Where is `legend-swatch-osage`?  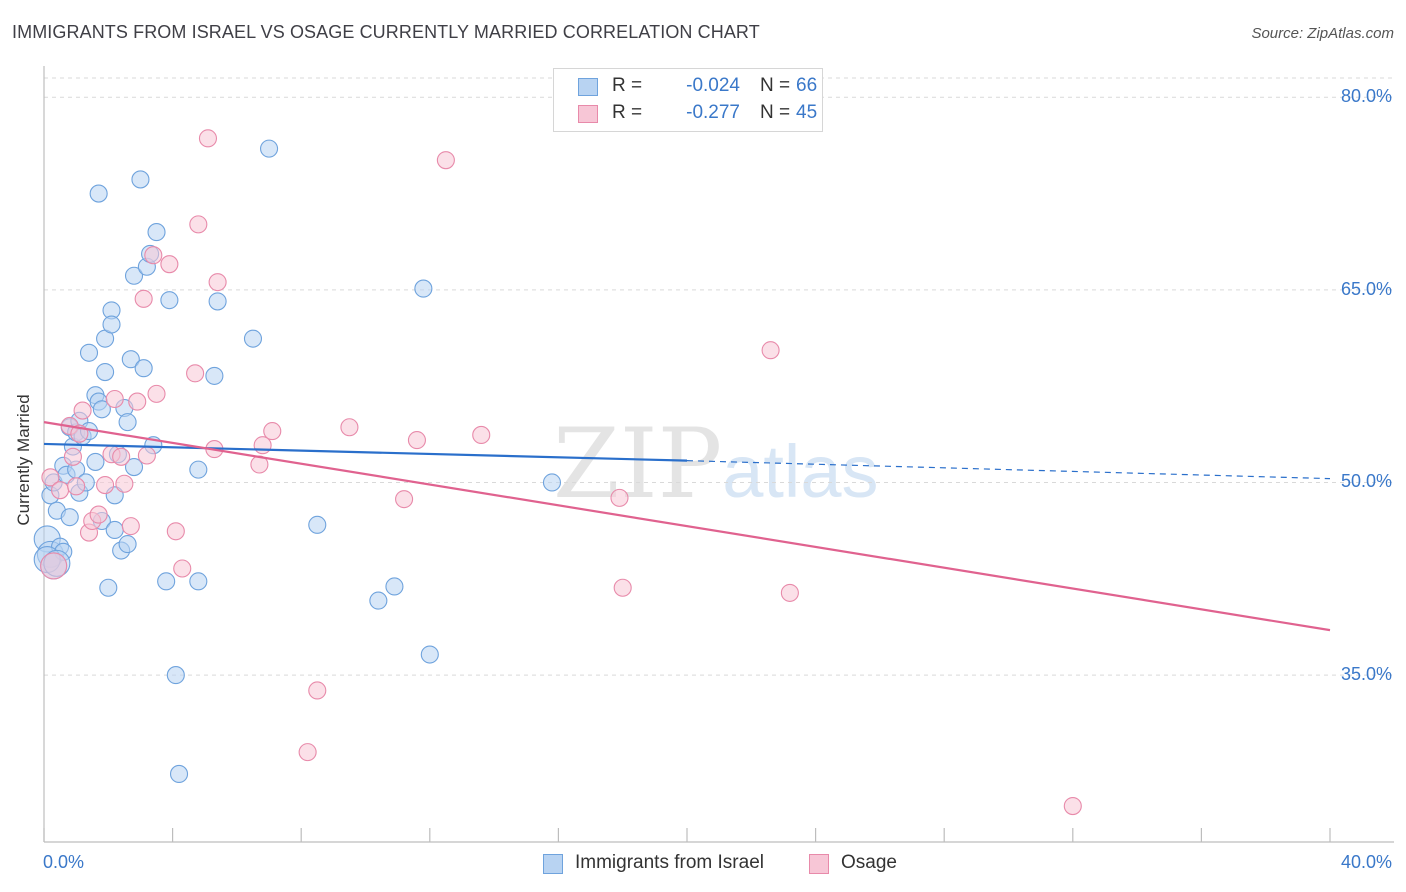 legend-swatch-osage is located at coordinates (588, 114).